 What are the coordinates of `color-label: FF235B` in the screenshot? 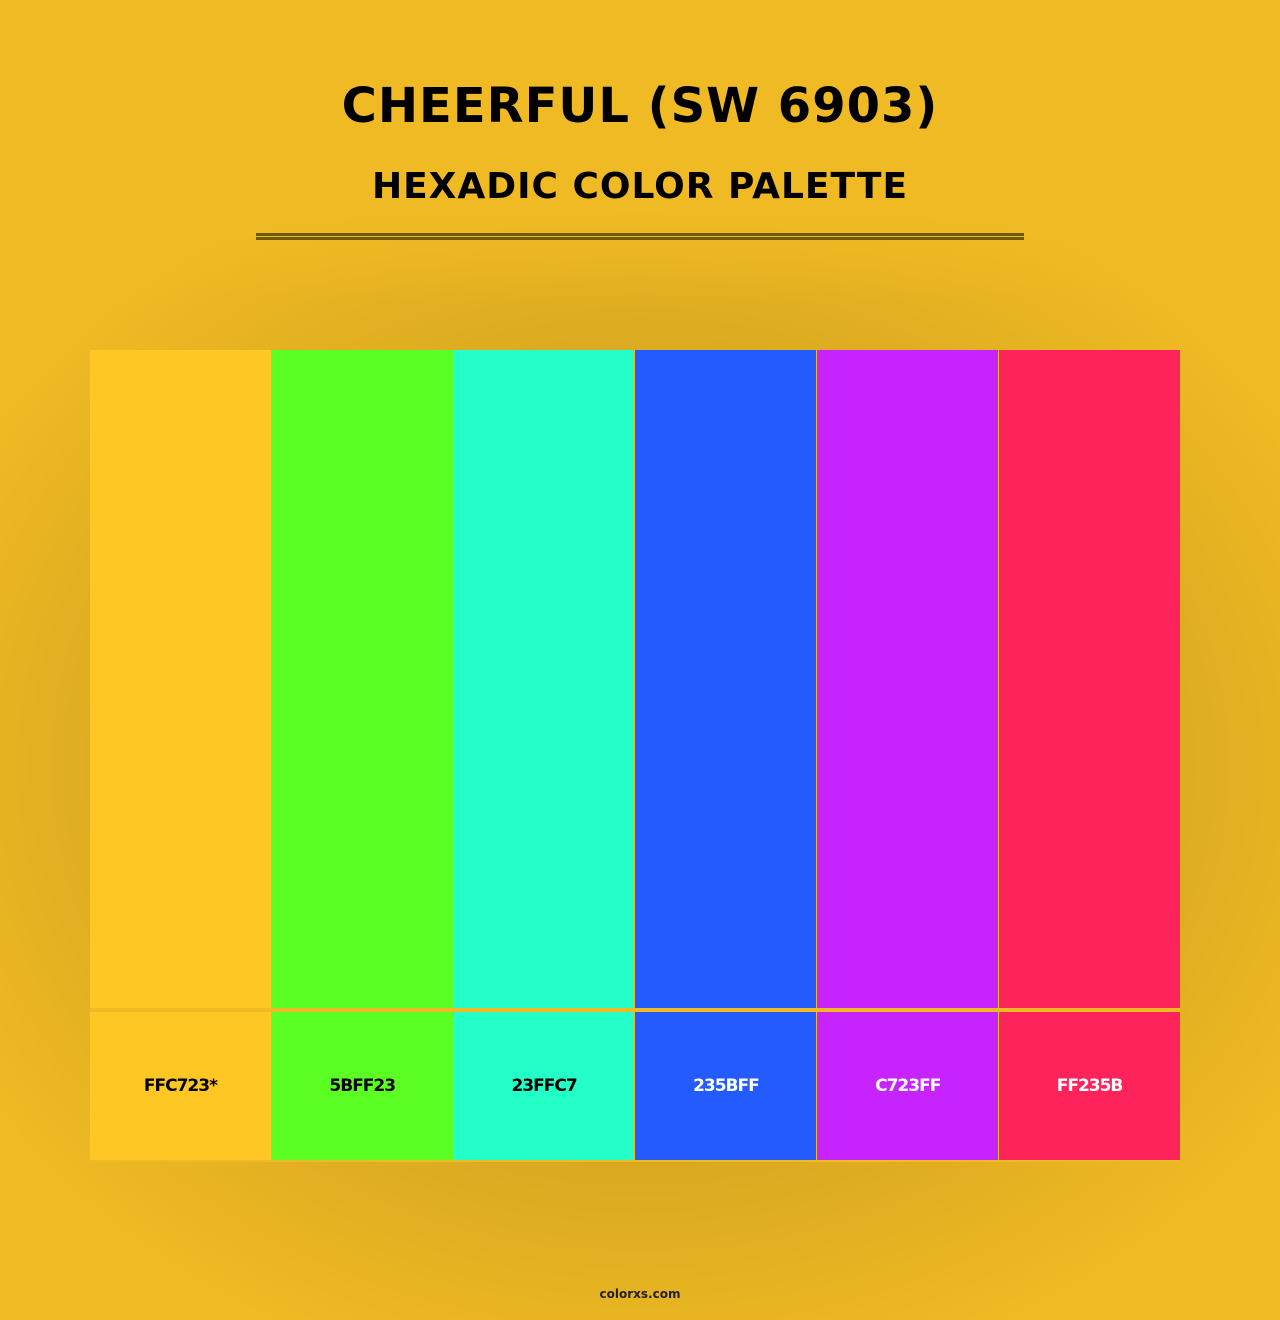 It's located at (1089, 1086).